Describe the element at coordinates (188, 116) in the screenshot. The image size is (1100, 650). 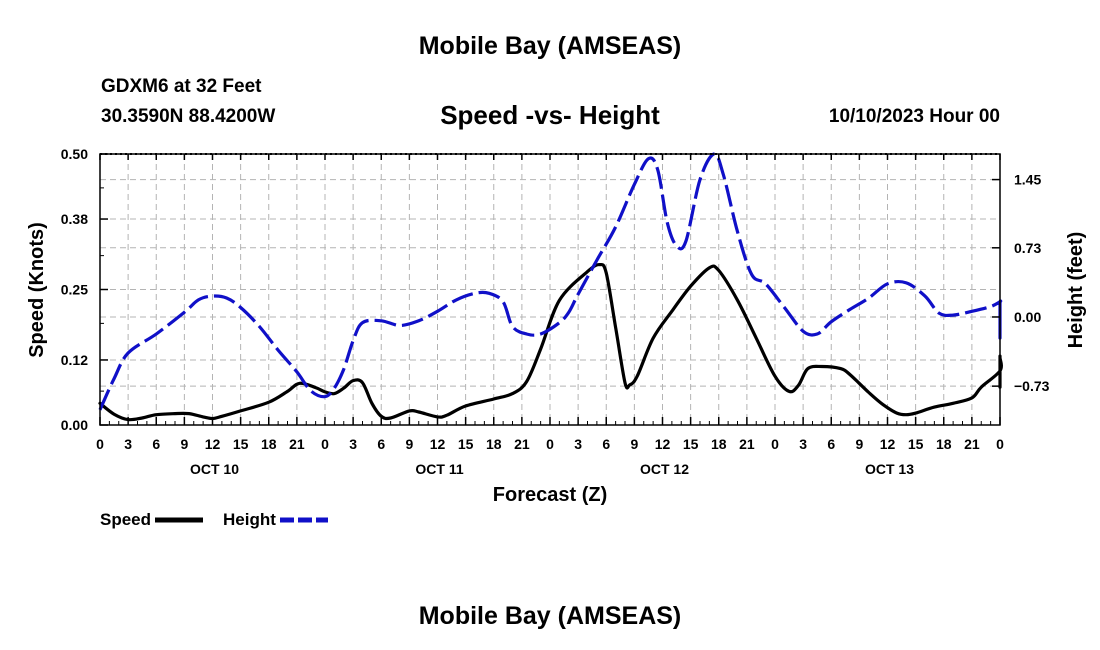
I see `coordinates-label: 30.3590N 88.4200W` at that location.